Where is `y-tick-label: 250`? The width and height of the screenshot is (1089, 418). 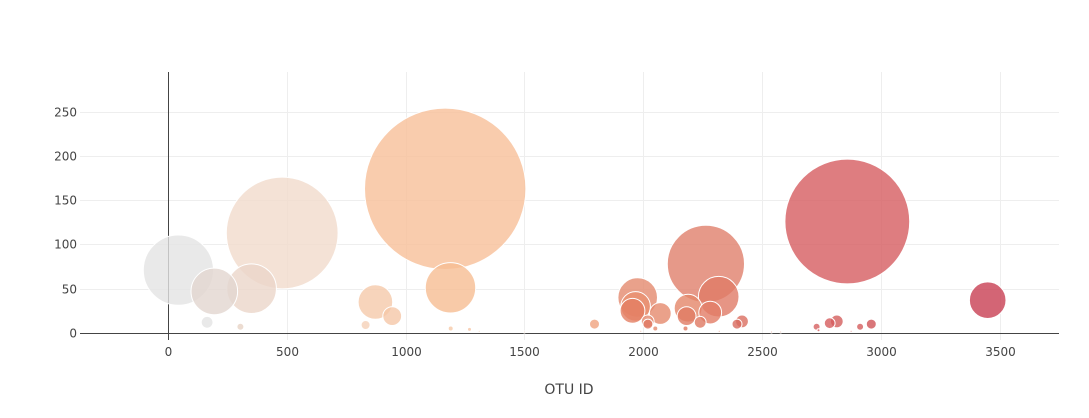 y-tick-label: 250 is located at coordinates (65, 113).